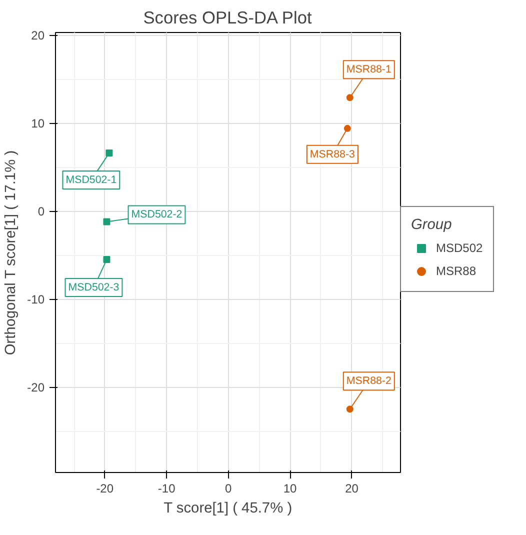 The image size is (526, 535). I want to click on x-tick-label: 20, so click(352, 489).